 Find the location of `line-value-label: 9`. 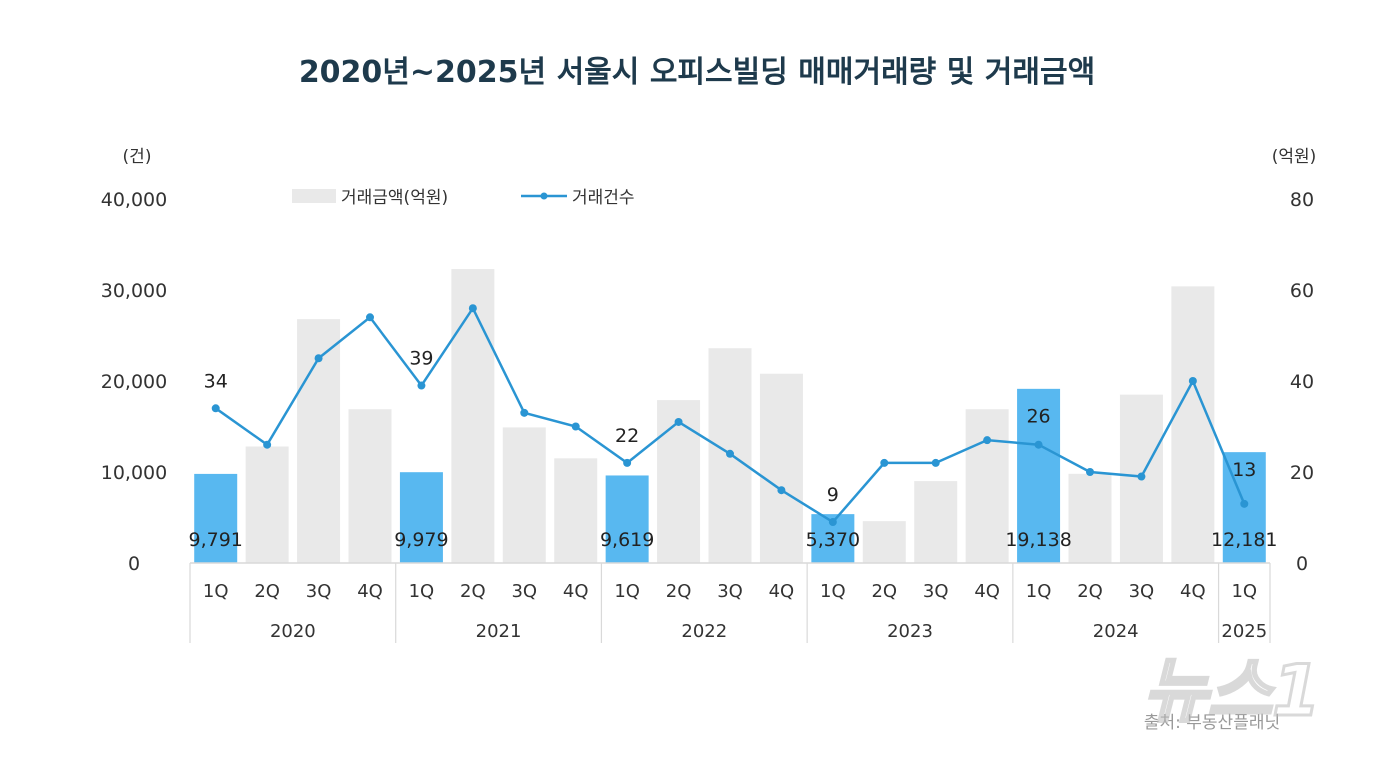

line-value-label: 9 is located at coordinates (833, 495).